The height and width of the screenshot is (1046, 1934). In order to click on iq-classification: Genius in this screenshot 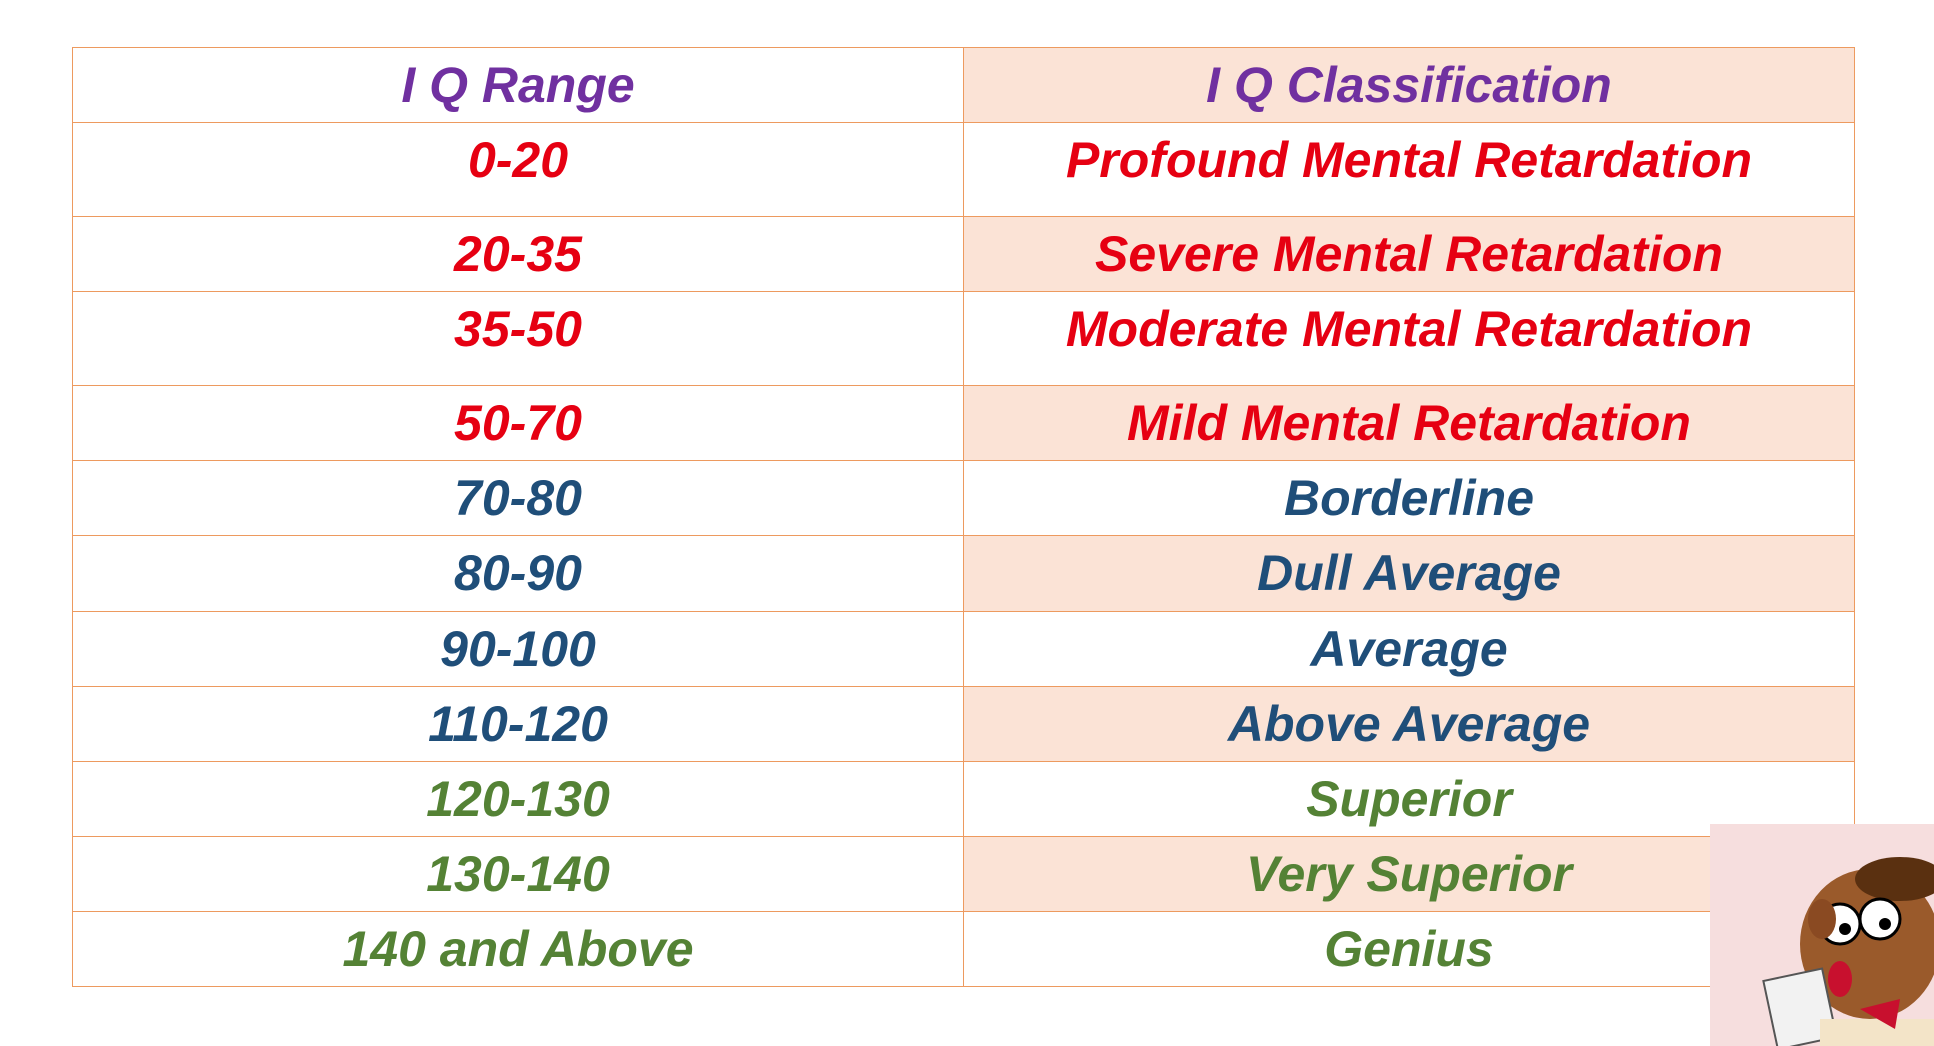, I will do `click(1409, 949)`.